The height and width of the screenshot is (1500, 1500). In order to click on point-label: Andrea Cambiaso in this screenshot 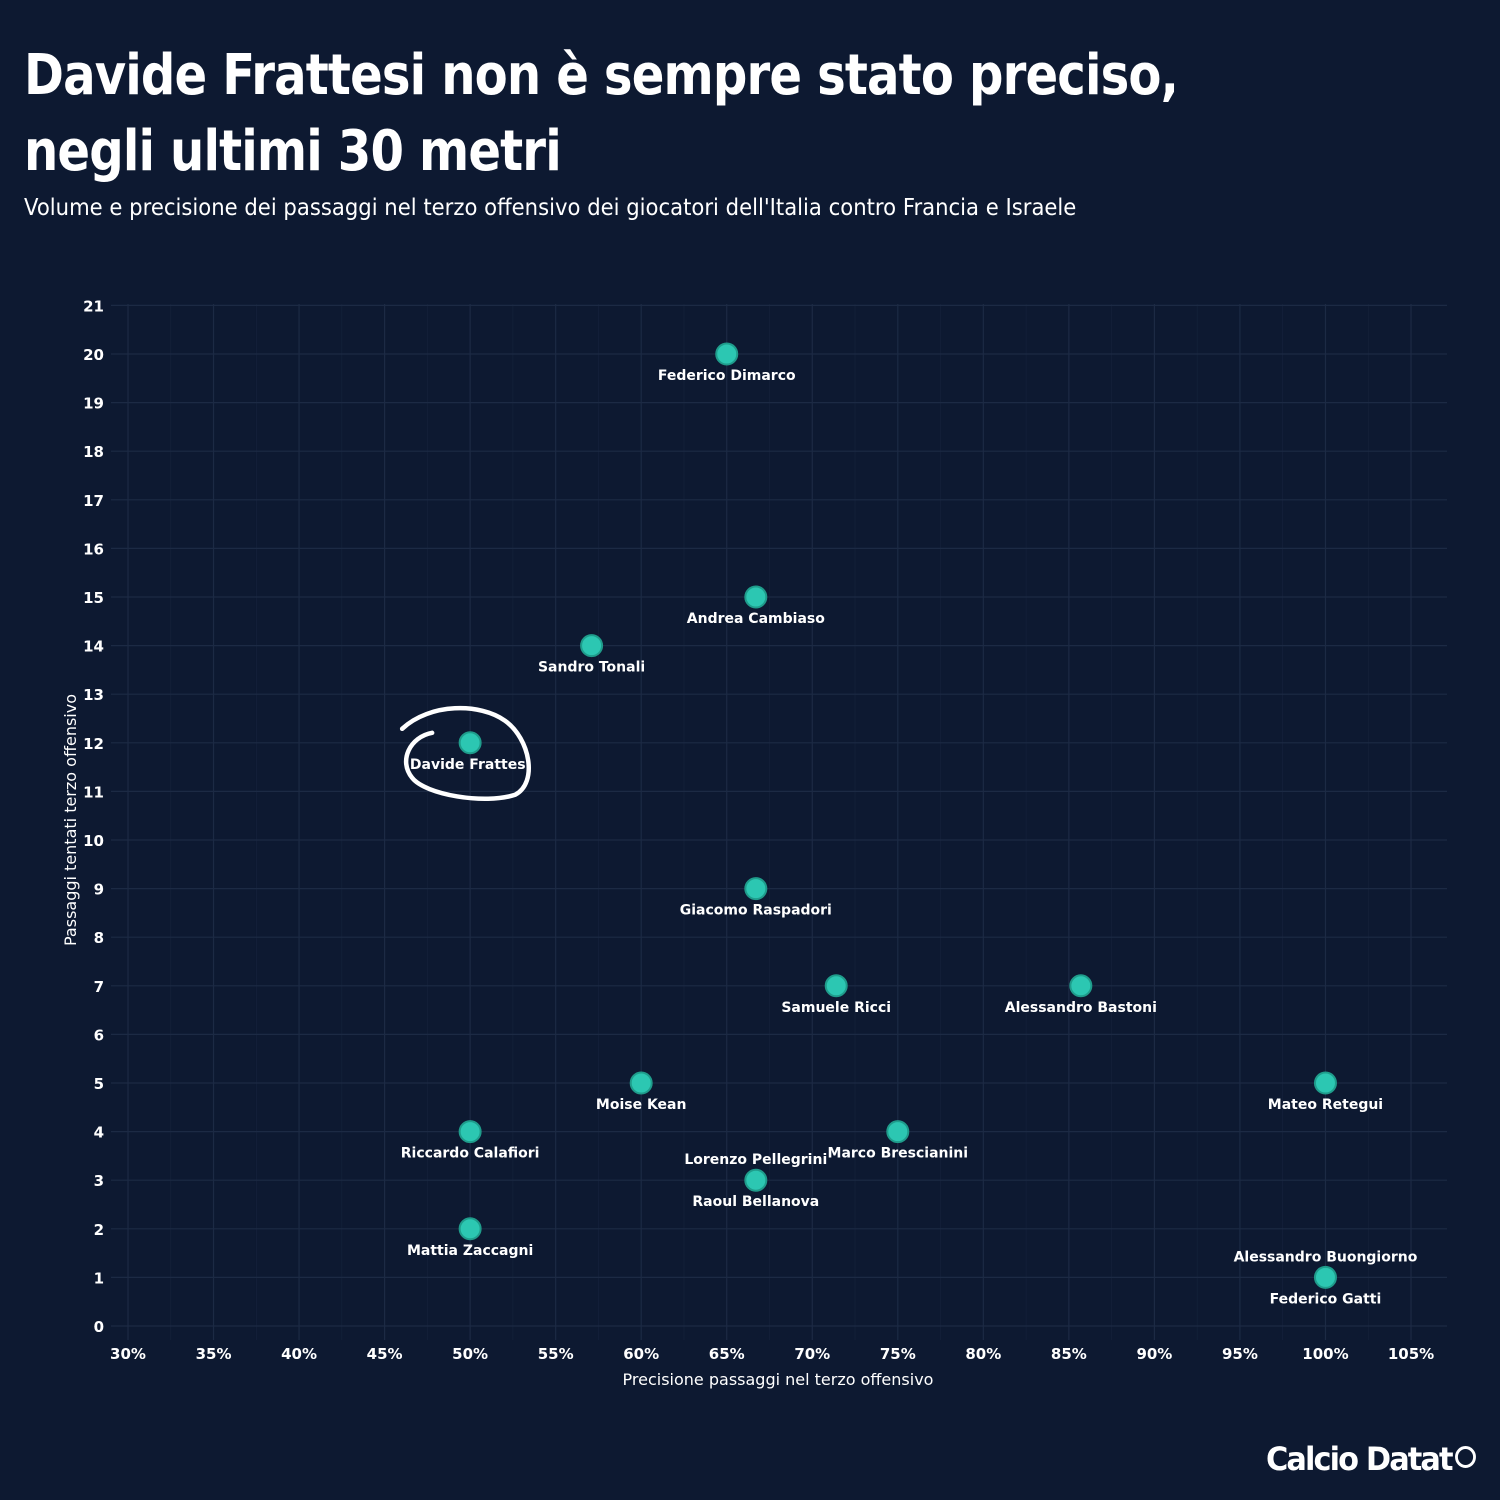, I will do `click(756, 619)`.